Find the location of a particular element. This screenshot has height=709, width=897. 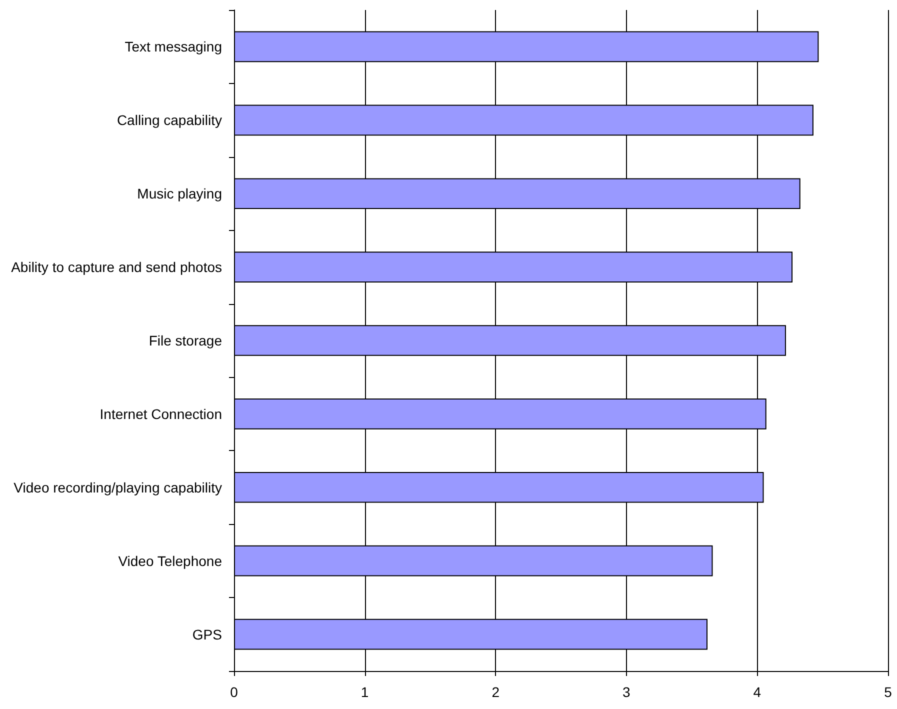

x-tick-label: 2 is located at coordinates (496, 692).